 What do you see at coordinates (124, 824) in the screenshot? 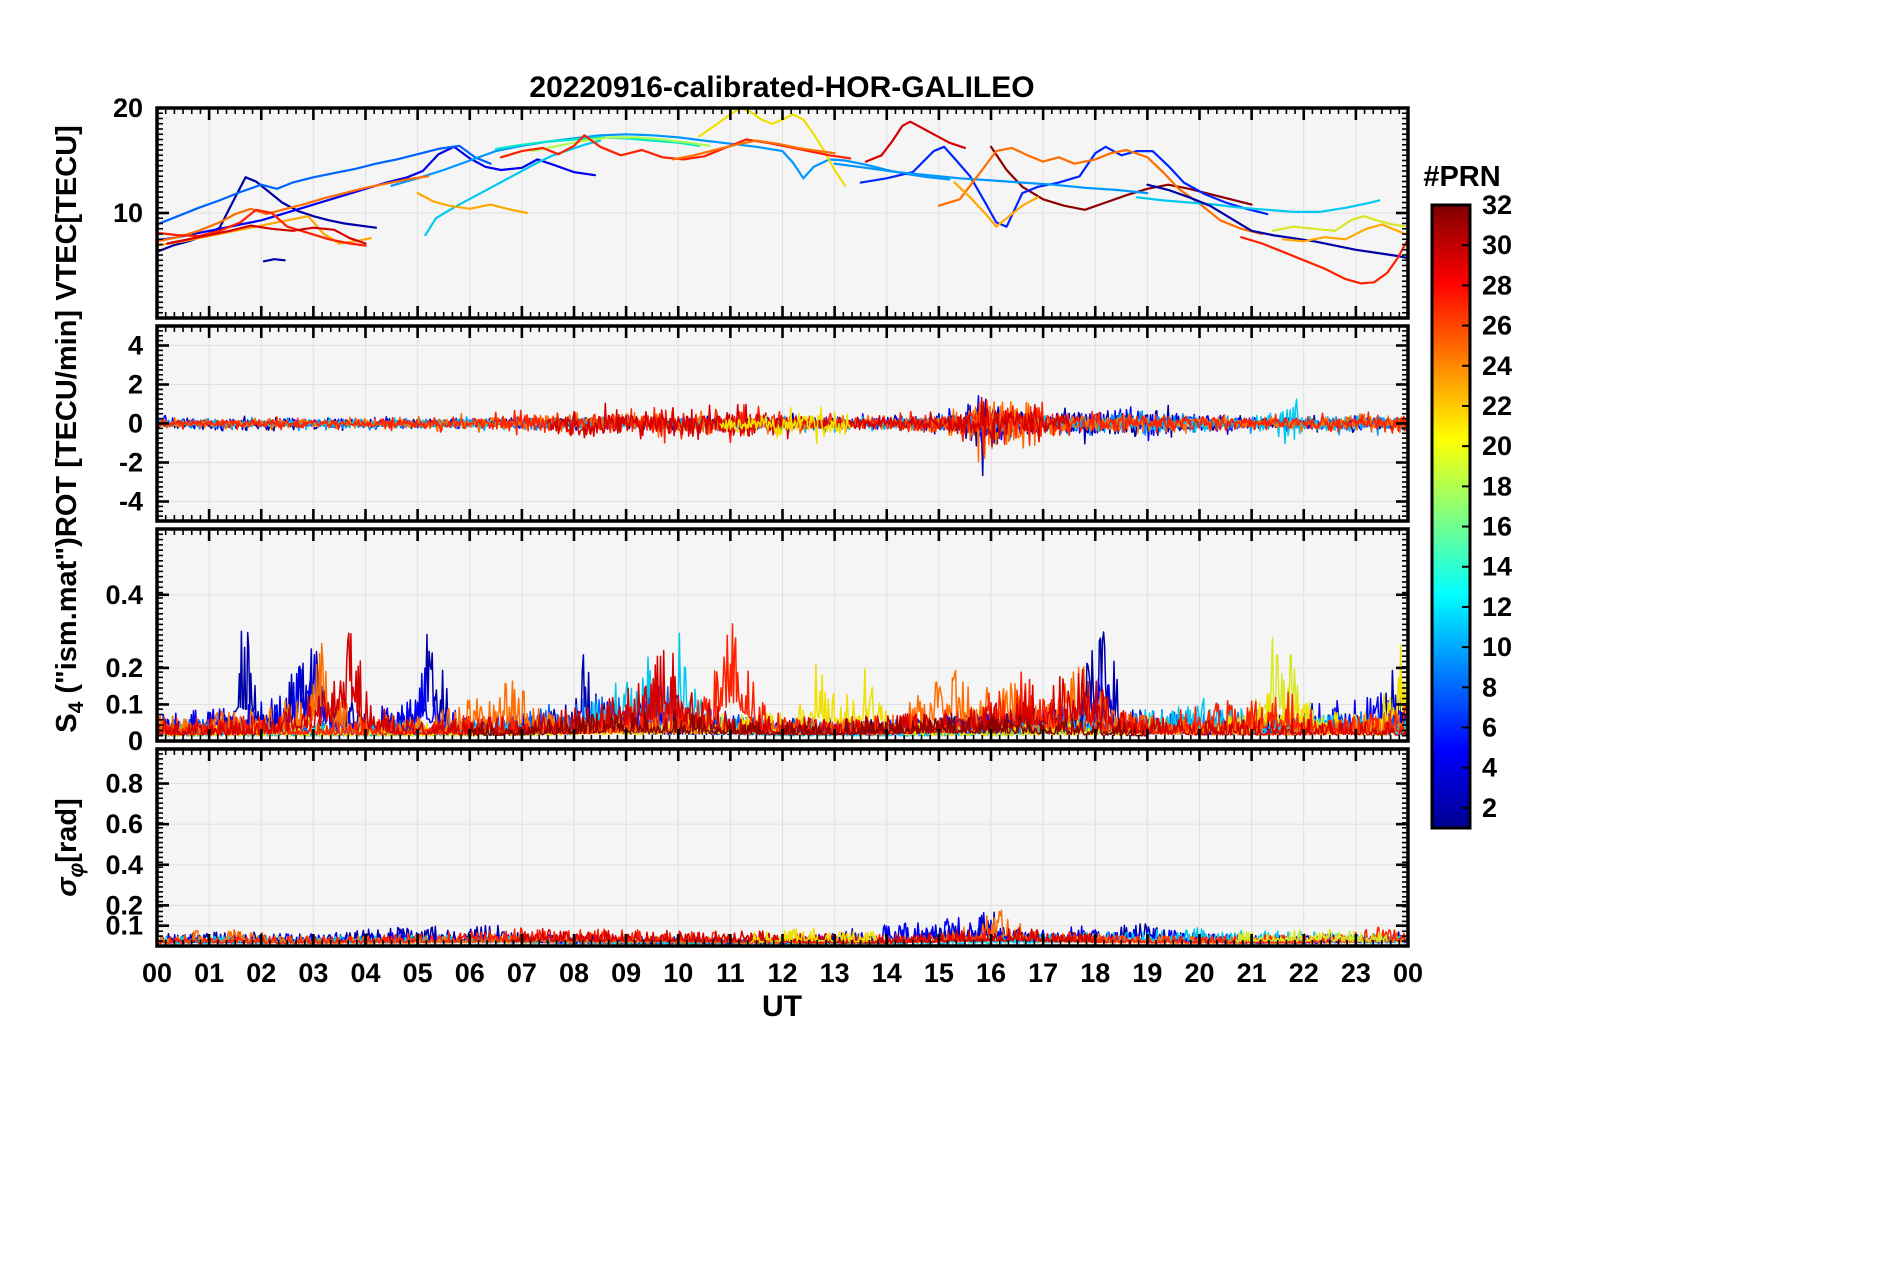
I see `y-tick-label: 0.6` at bounding box center [124, 824].